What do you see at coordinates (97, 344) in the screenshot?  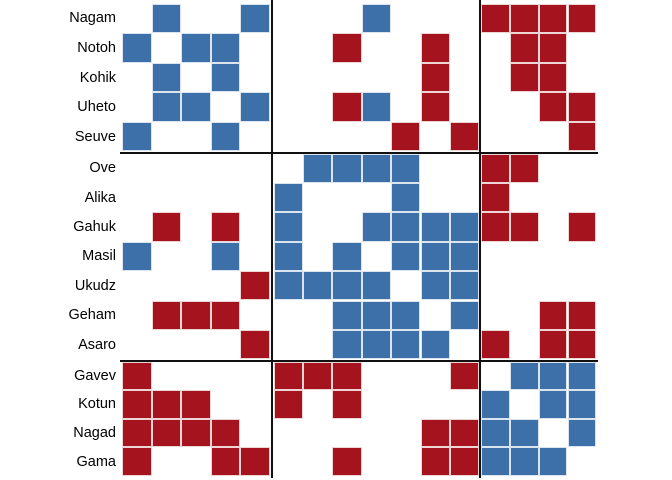 I see `row-label-asaro: Asaro` at bounding box center [97, 344].